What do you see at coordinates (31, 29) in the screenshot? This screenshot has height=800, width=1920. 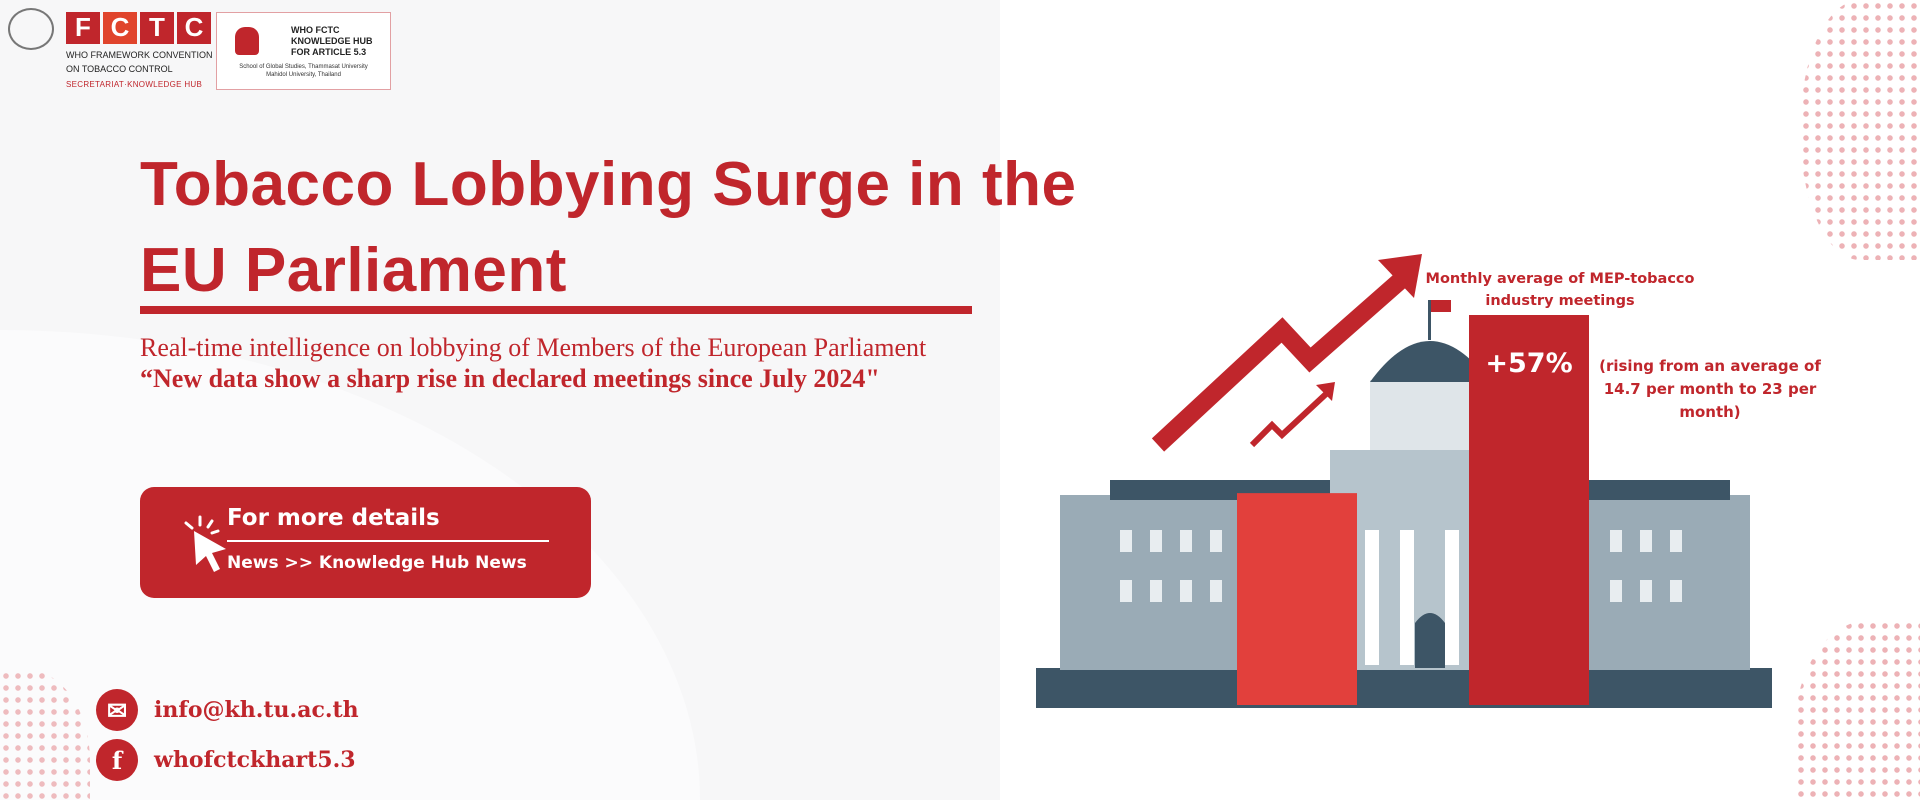 I see `who-emblem-icon` at bounding box center [31, 29].